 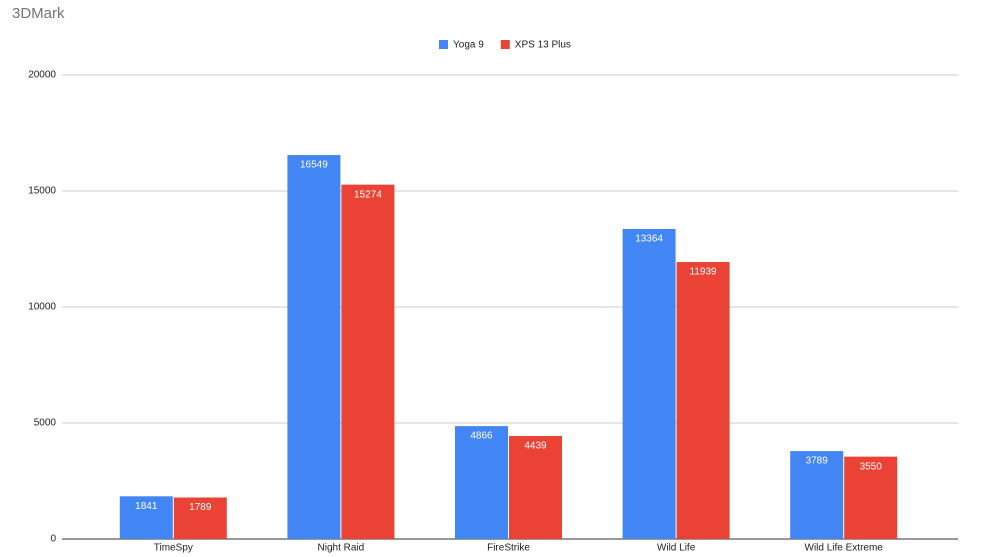 What do you see at coordinates (314, 165) in the screenshot?
I see `value-label: 16549` at bounding box center [314, 165].